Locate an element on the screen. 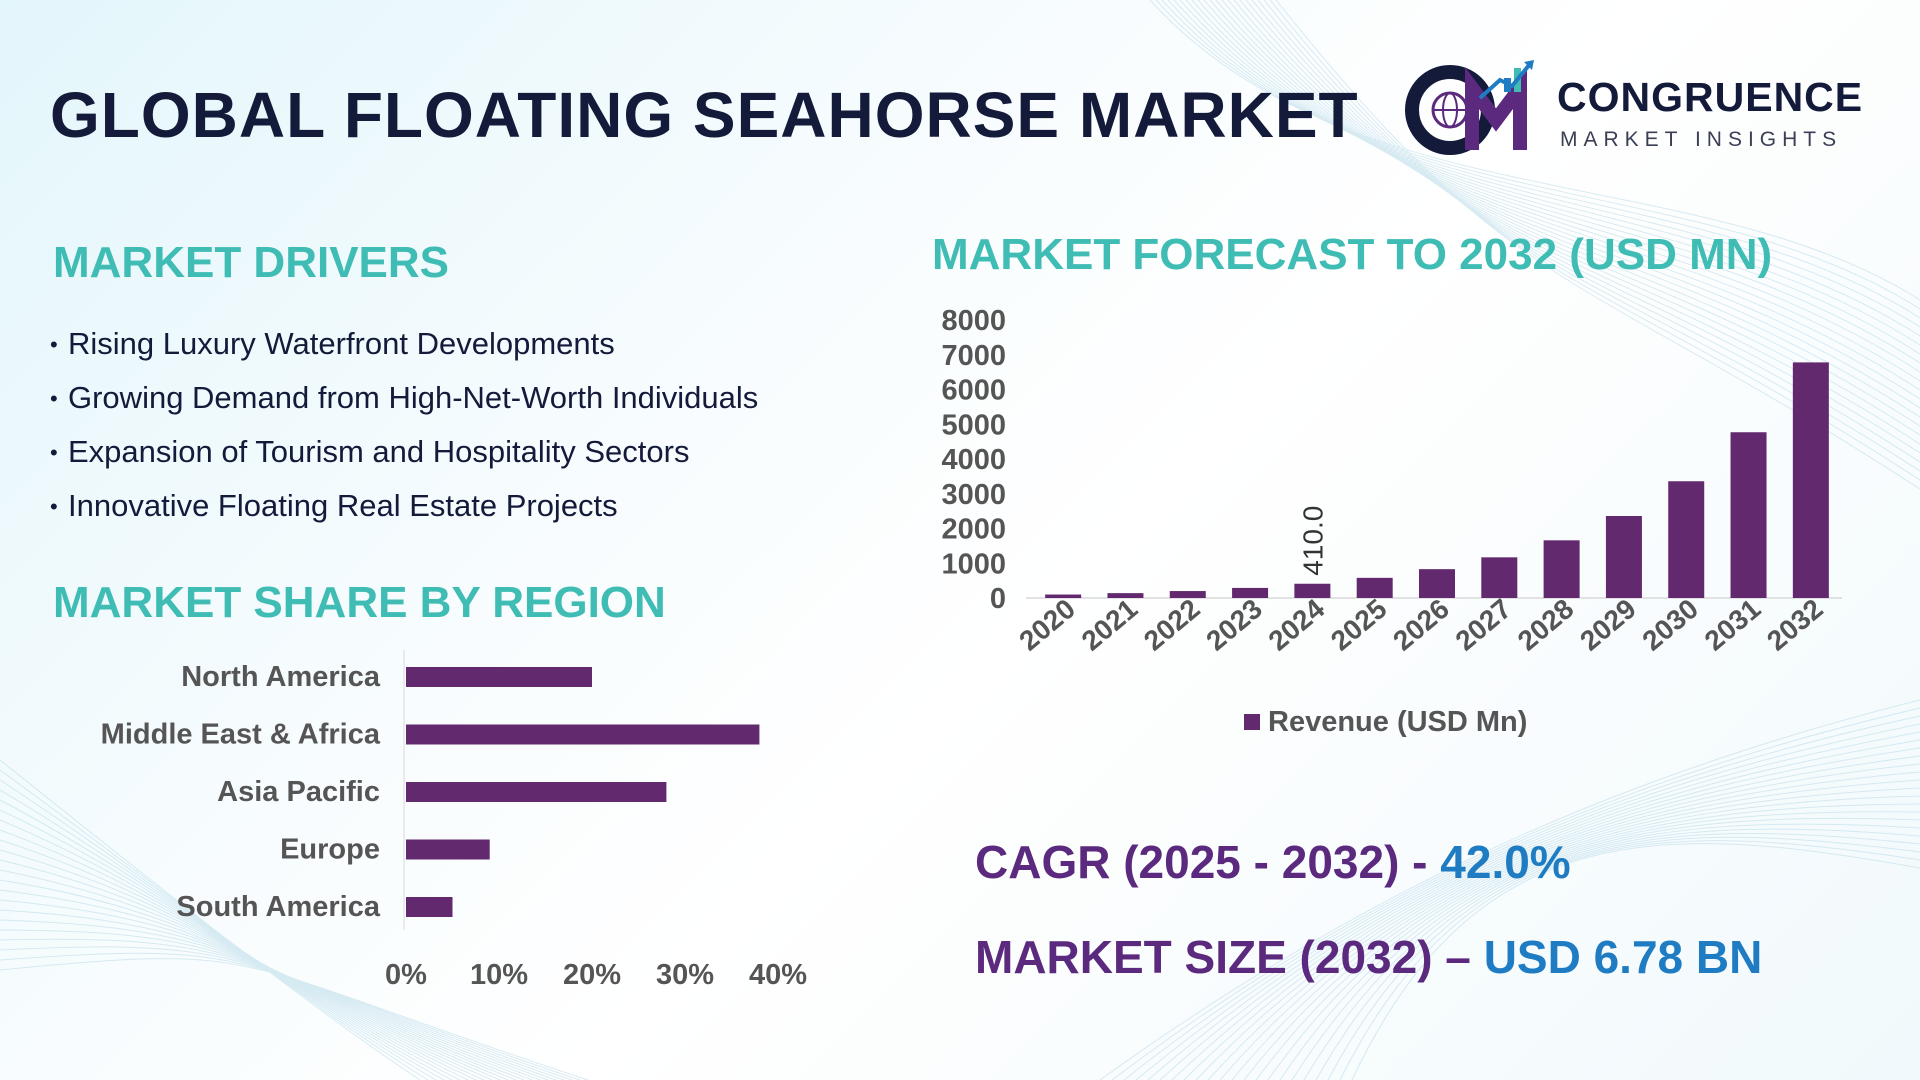 The image size is (1920, 1080). forecast-x-tick-label: 2020 is located at coordinates (1047, 625).